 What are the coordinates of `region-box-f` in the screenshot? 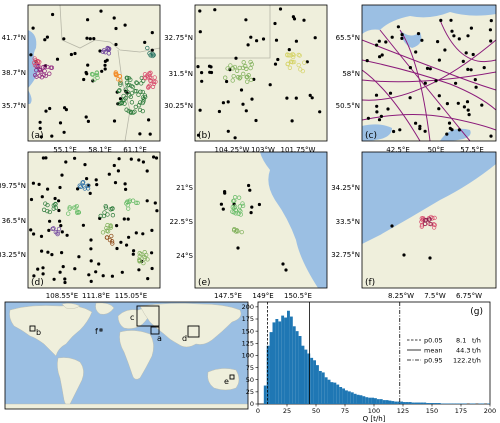 It's located at (101, 330).